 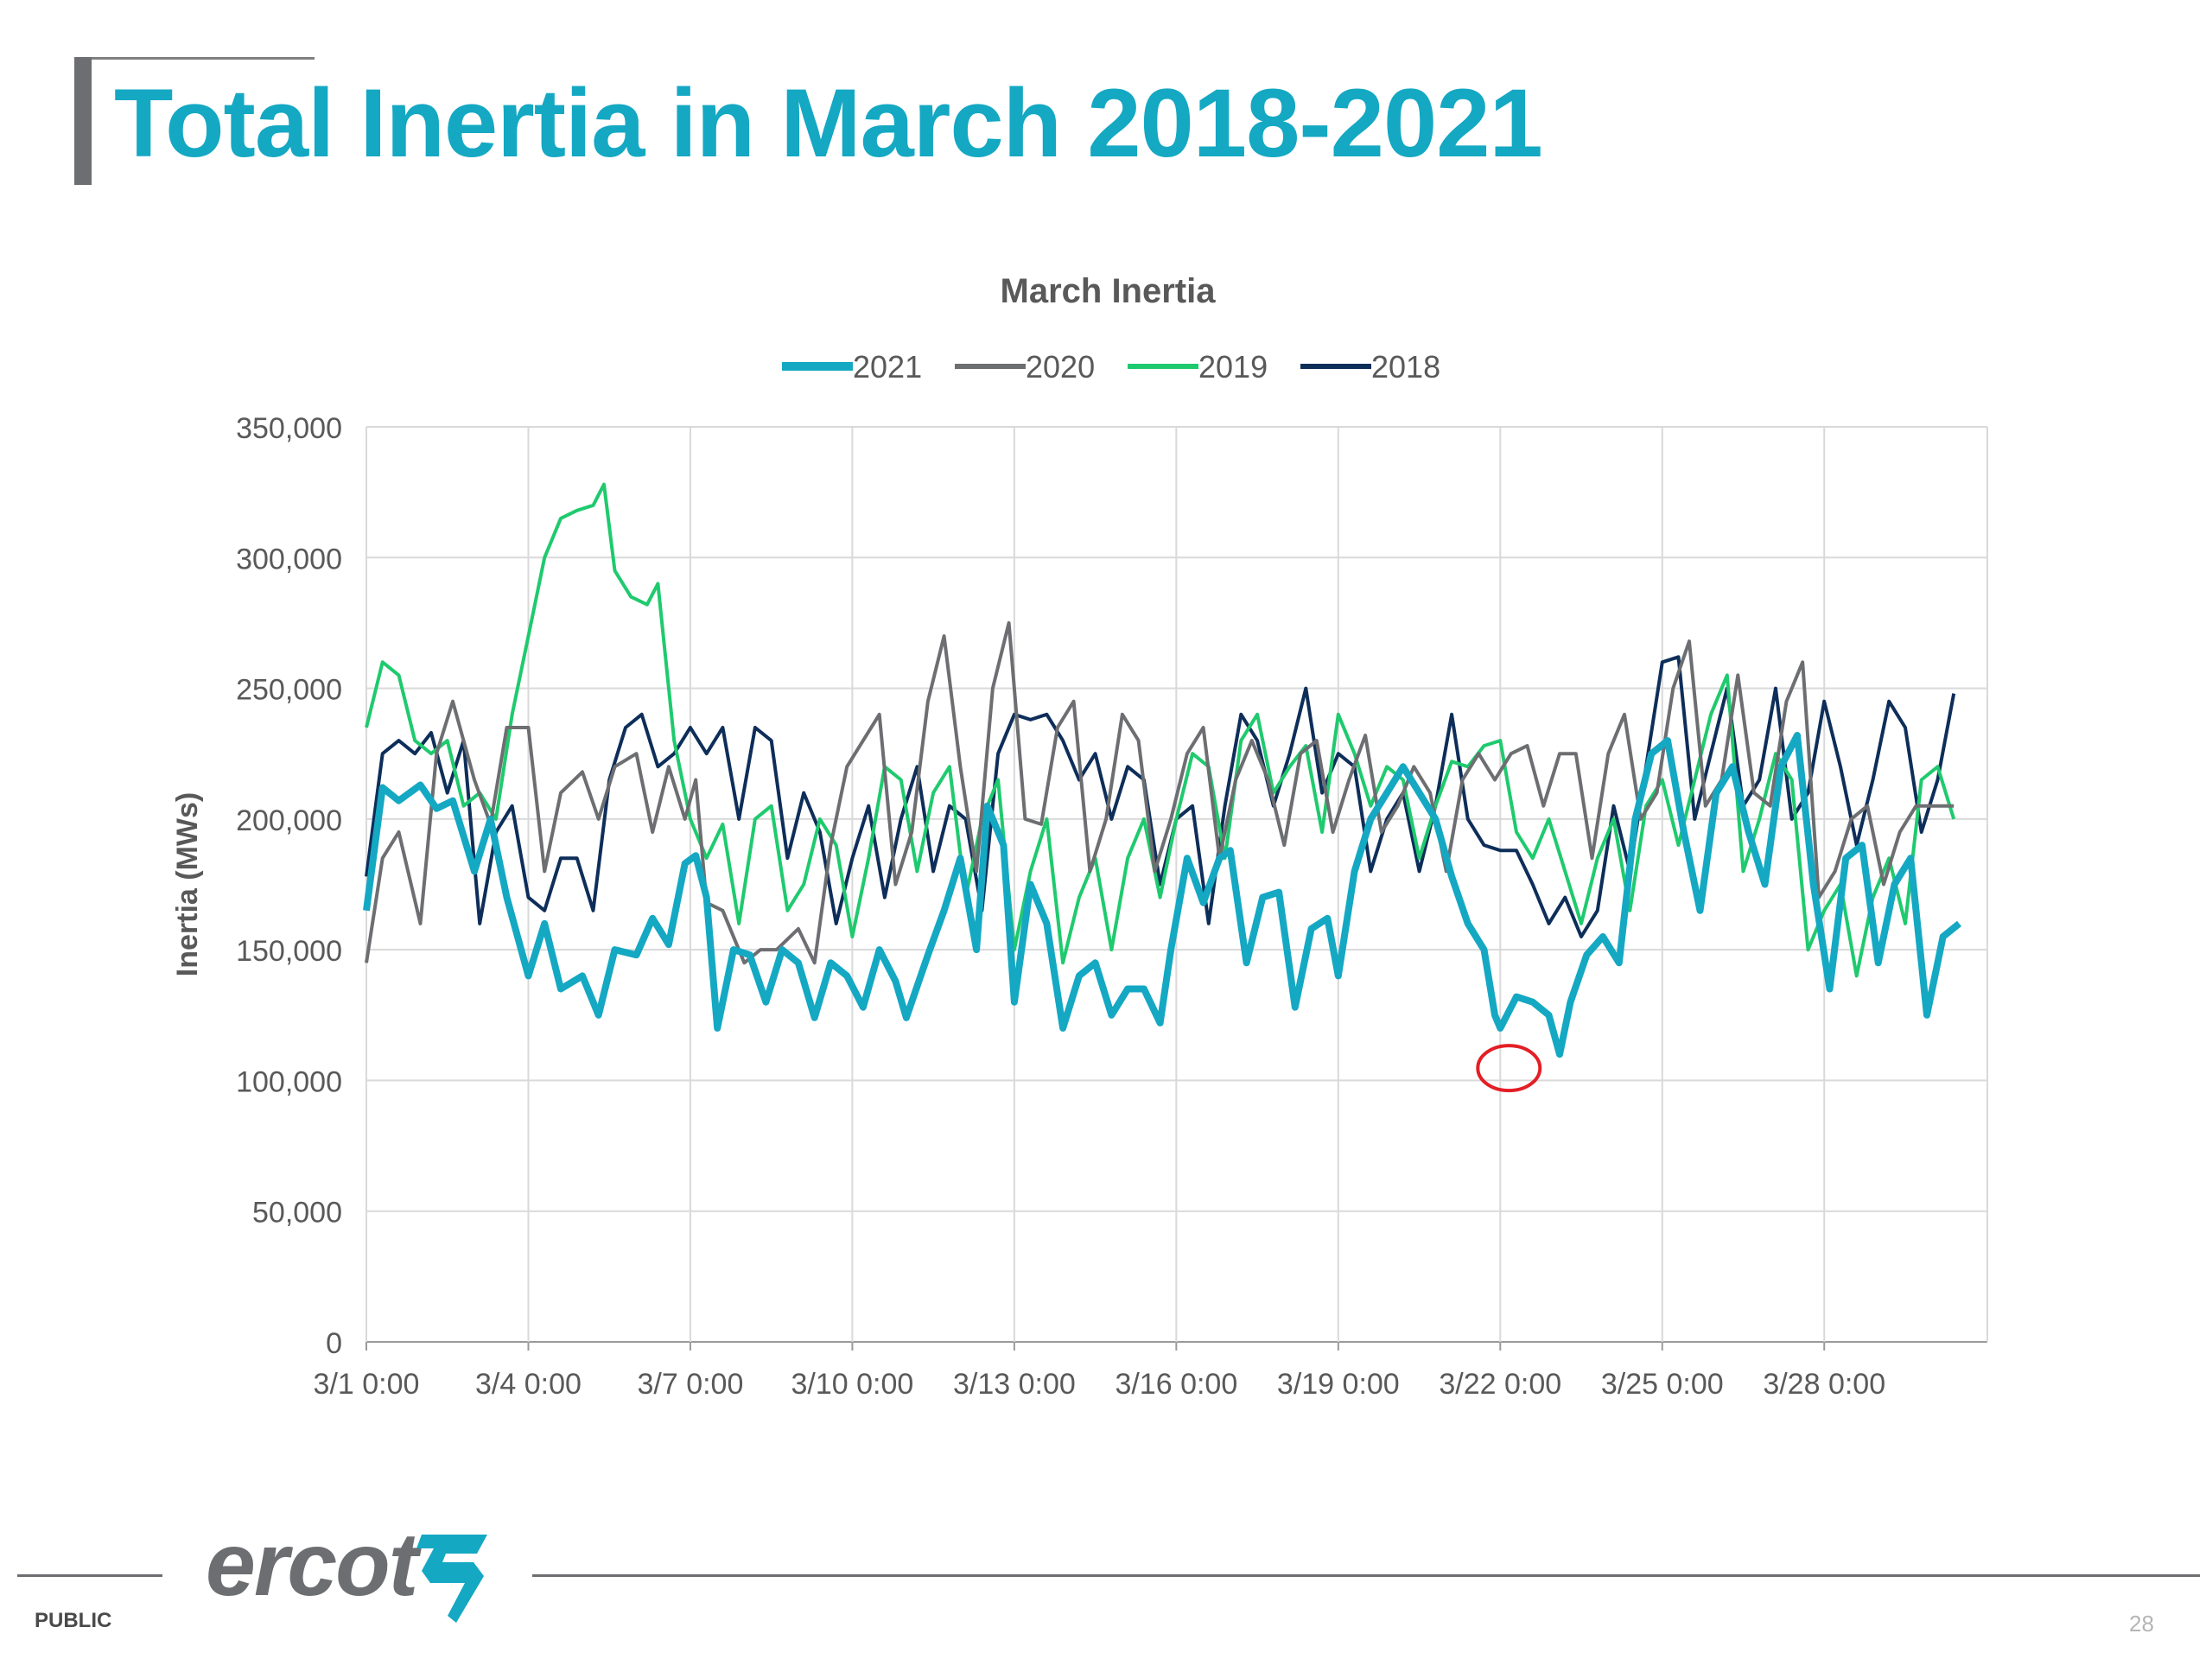 I want to click on y-tick-label: 200,000, so click(x=289, y=820).